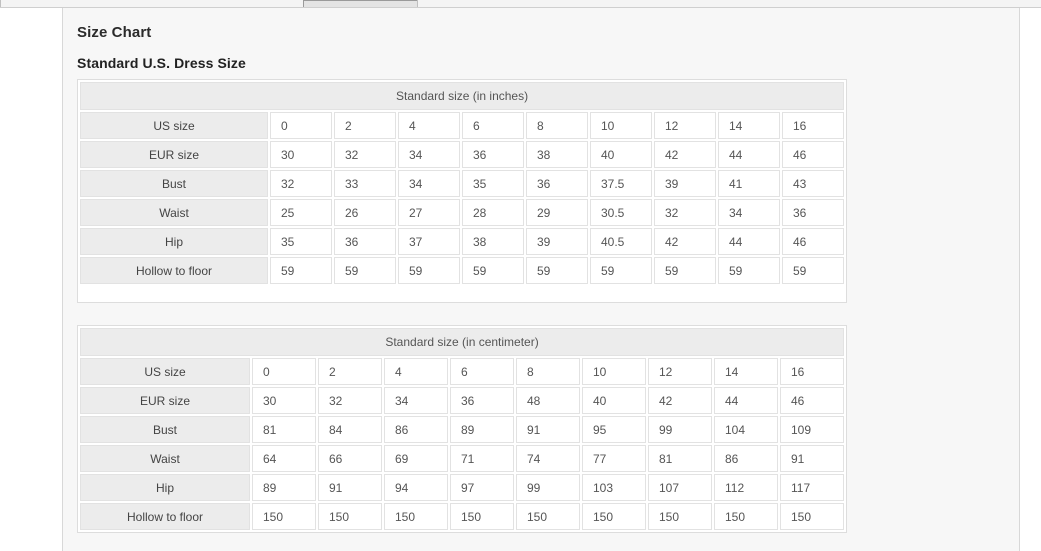  Describe the element at coordinates (557, 125) in the screenshot. I see `row-value: 8` at that location.